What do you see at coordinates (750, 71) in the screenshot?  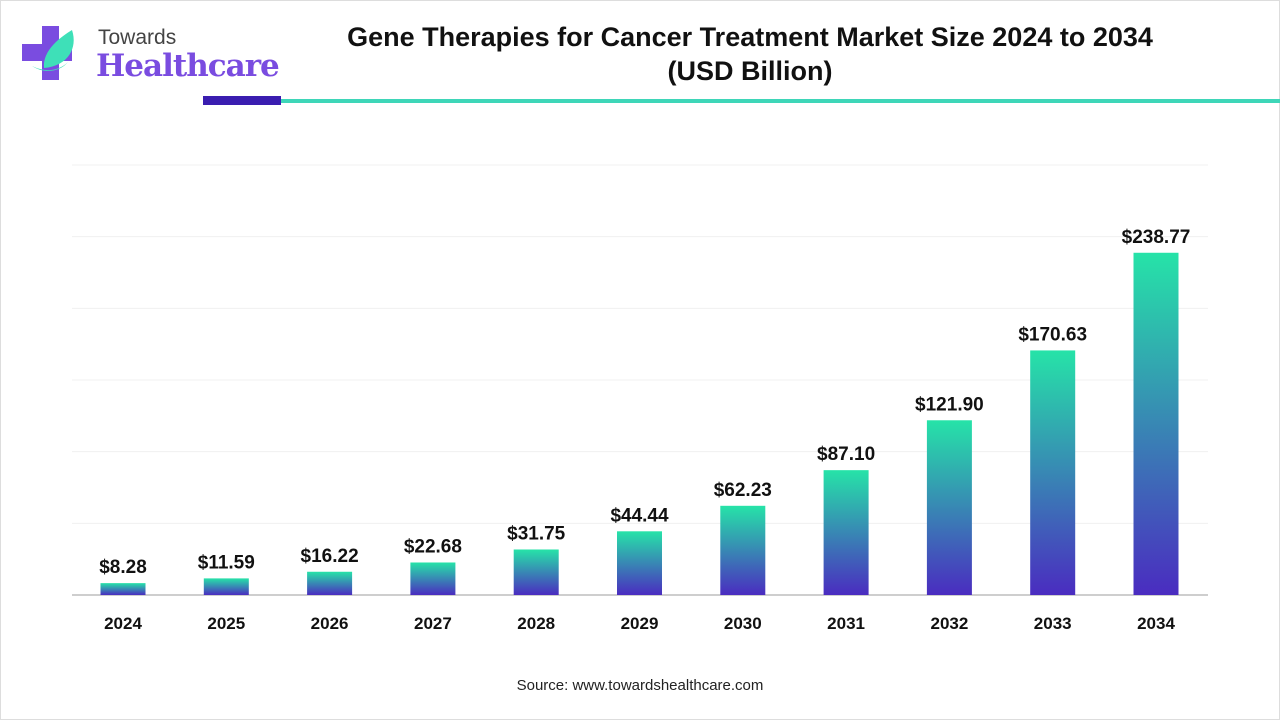 I see `title-line-2: (USD Billion)` at bounding box center [750, 71].